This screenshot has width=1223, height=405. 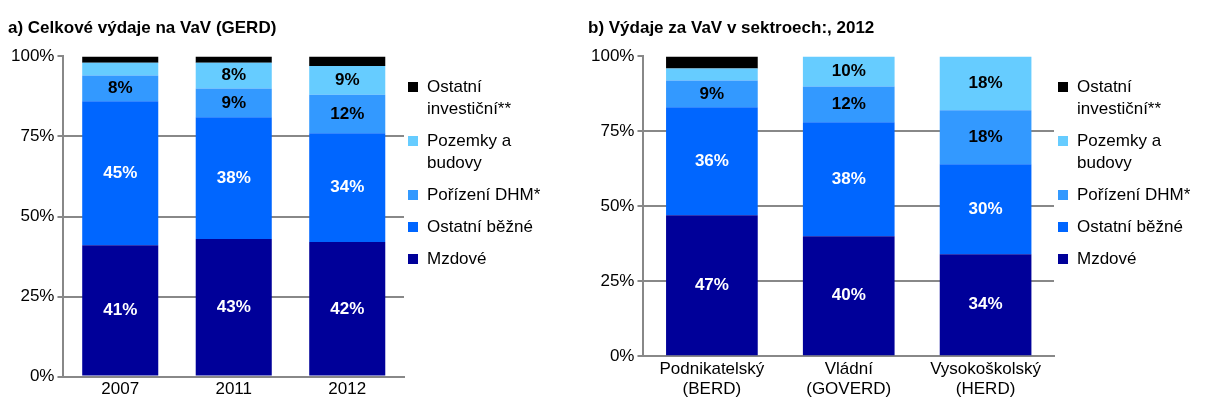 I want to click on data-label: 41%, so click(x=120, y=310).